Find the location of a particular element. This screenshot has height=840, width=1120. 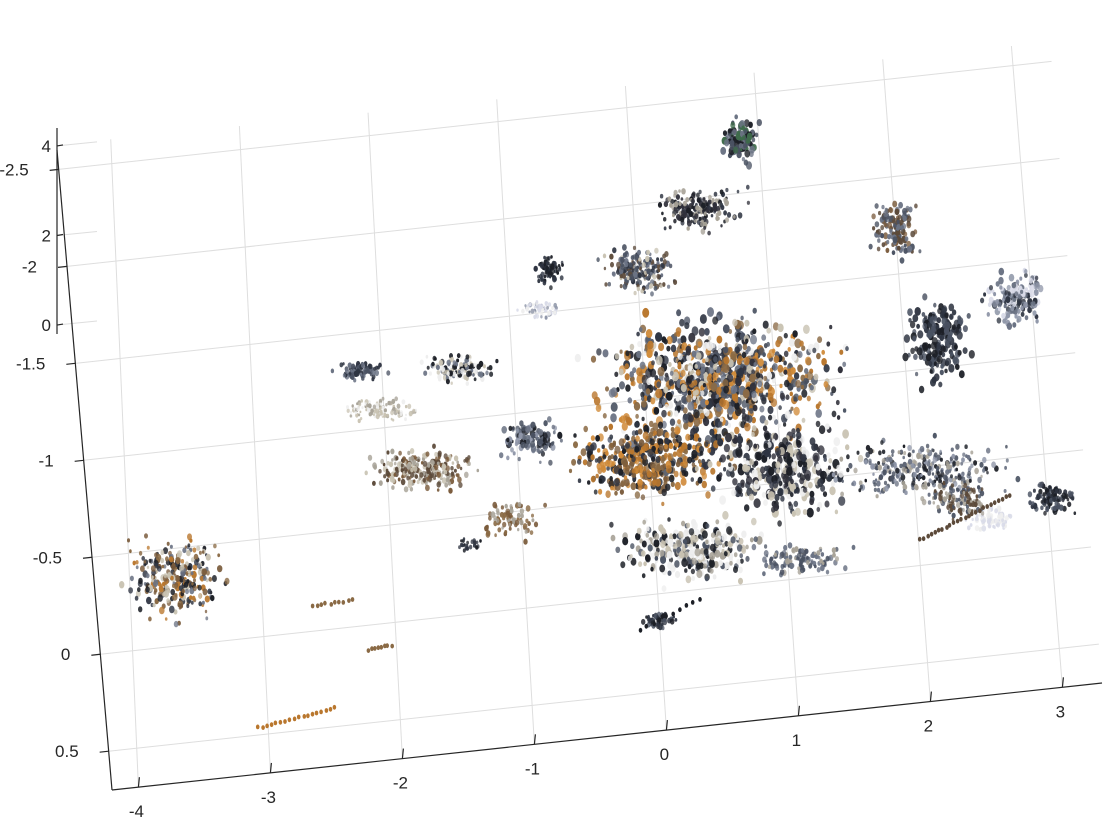

y-tick-mark is located at coordinates (79, 460).